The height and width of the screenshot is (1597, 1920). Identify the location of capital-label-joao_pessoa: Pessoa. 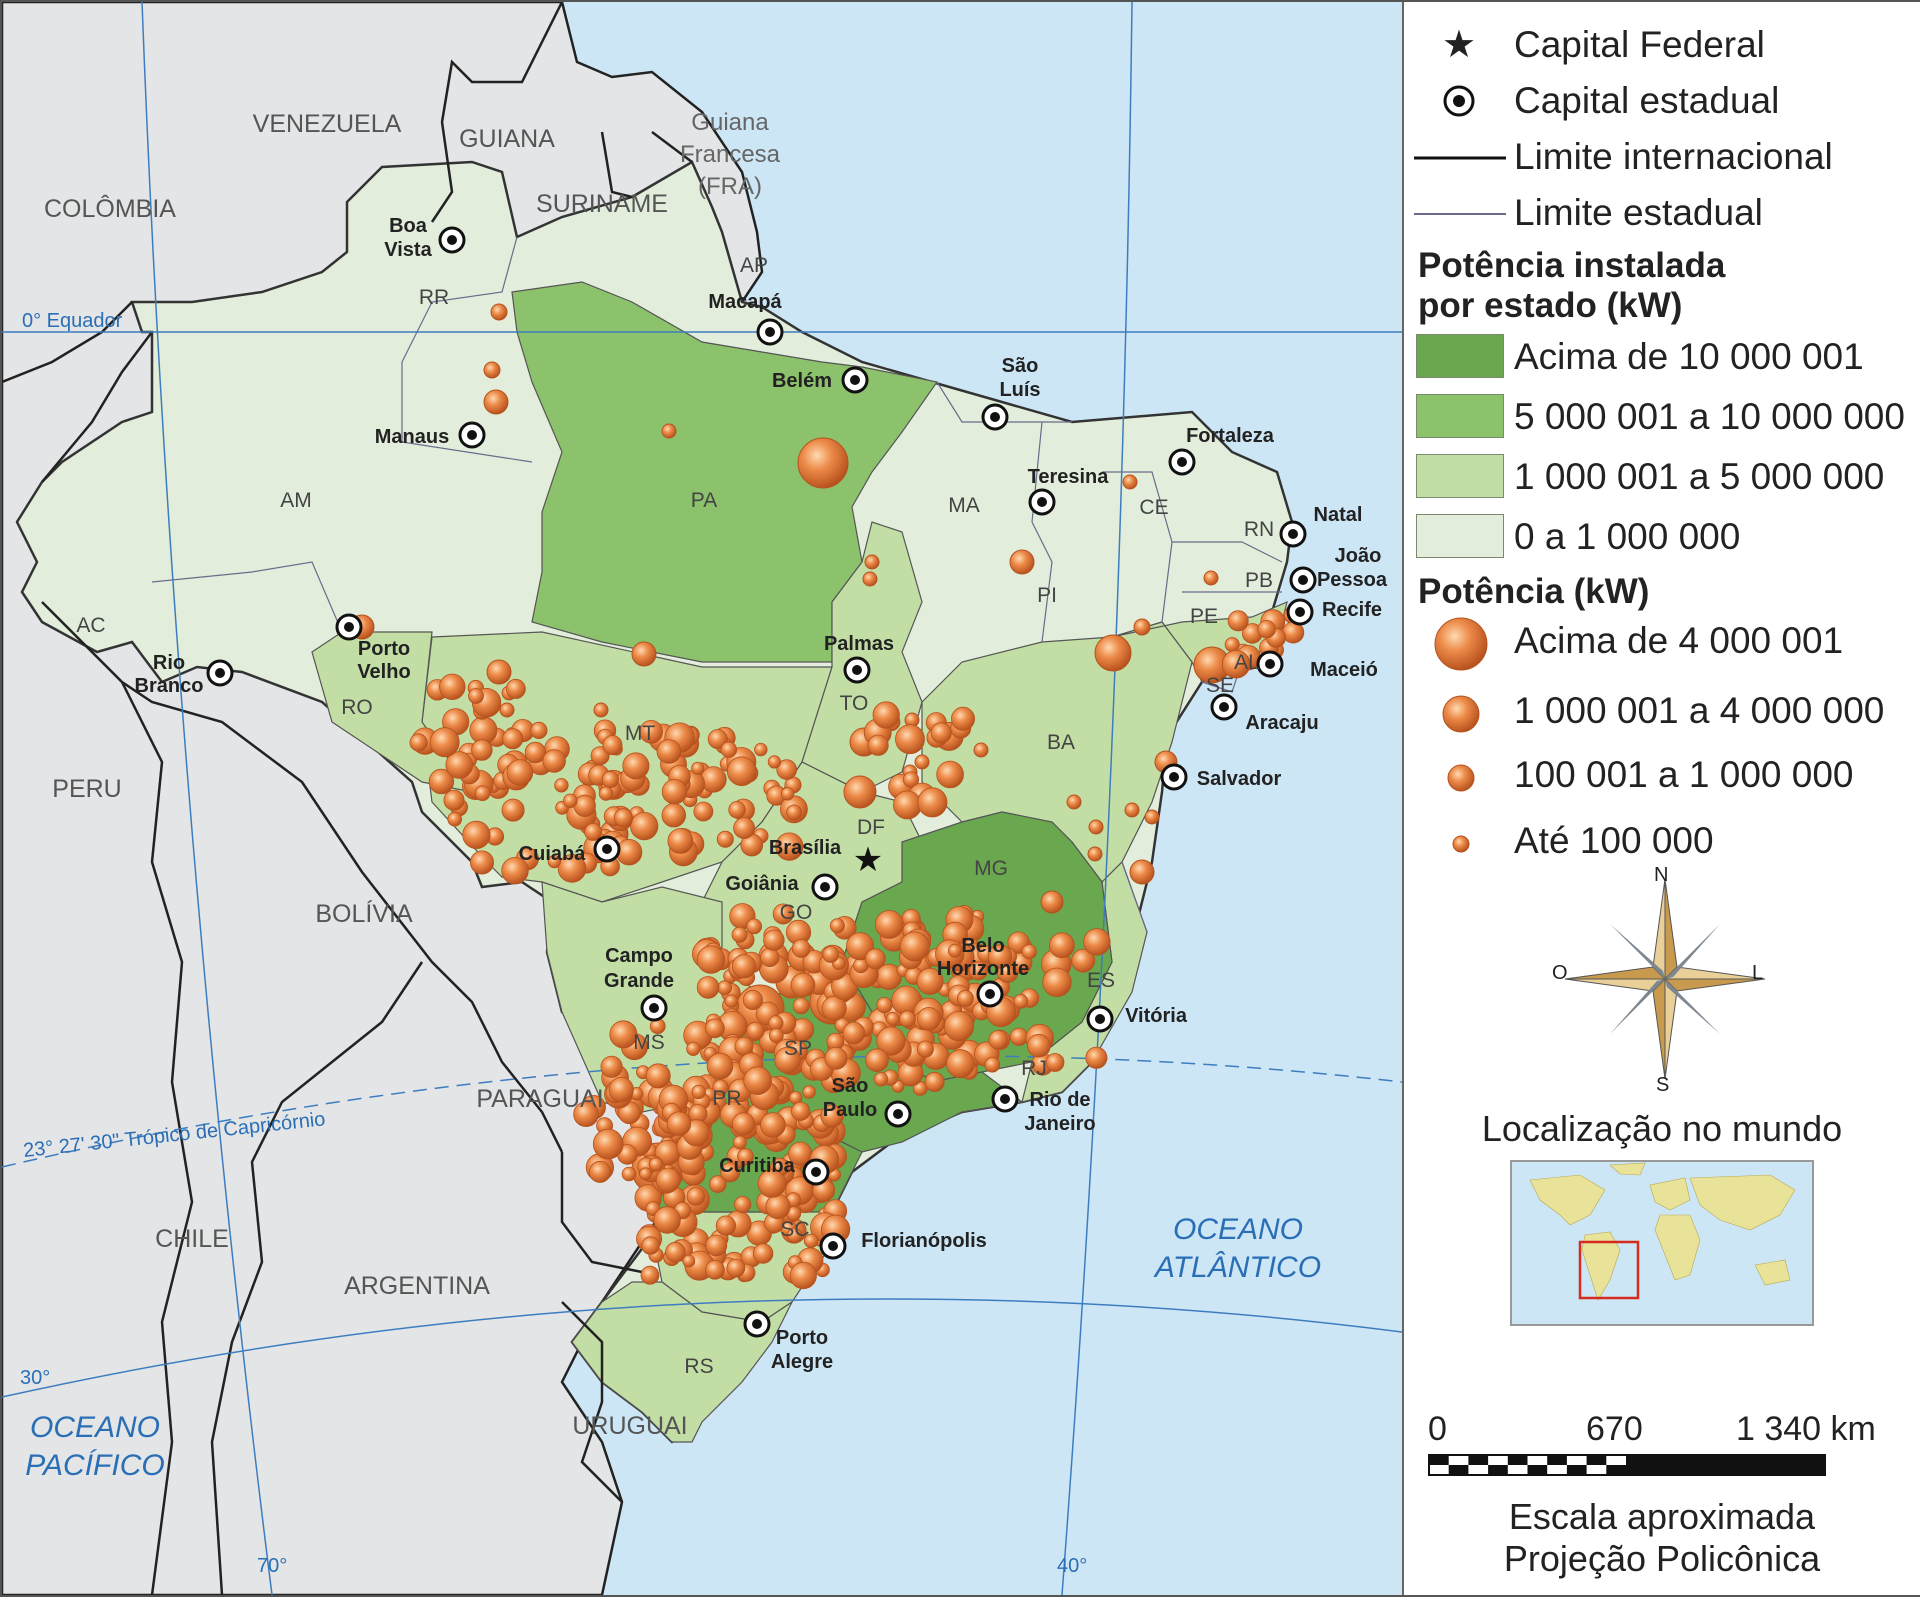
(1352, 580).